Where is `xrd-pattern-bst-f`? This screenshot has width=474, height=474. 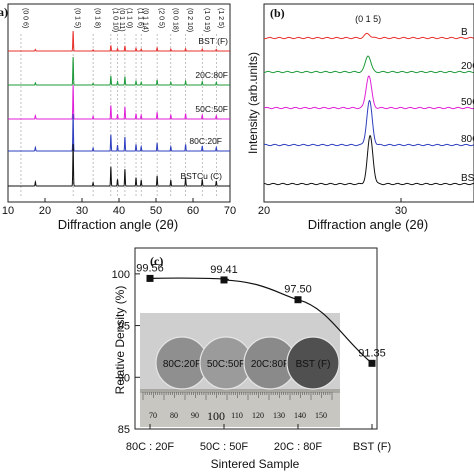
xrd-pattern-bst-f is located at coordinates (119, 41).